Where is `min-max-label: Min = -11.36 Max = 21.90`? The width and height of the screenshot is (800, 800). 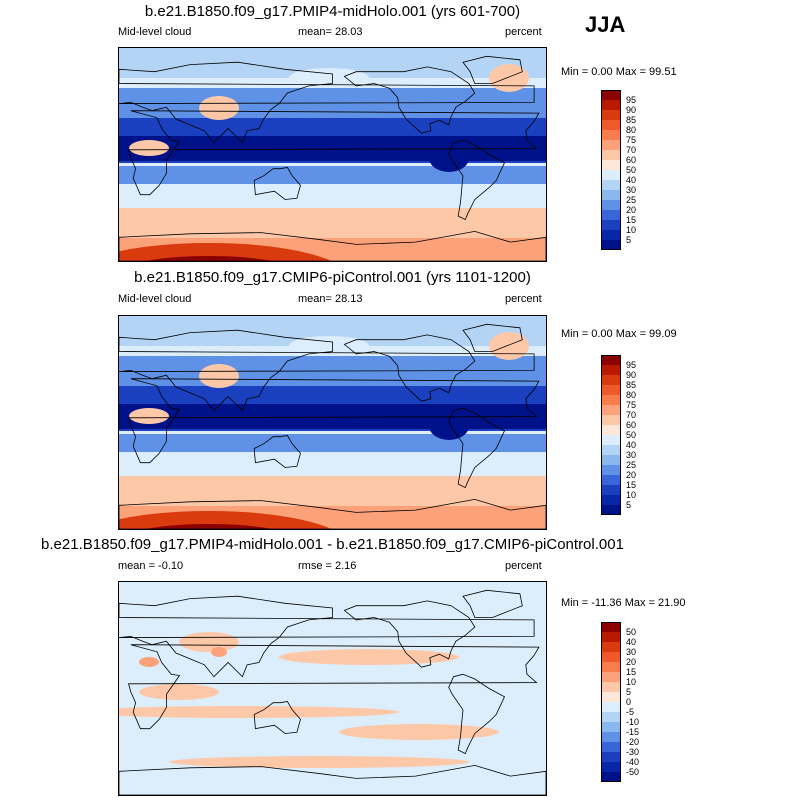 min-max-label: Min = -11.36 Max = 21.90 is located at coordinates (623, 603).